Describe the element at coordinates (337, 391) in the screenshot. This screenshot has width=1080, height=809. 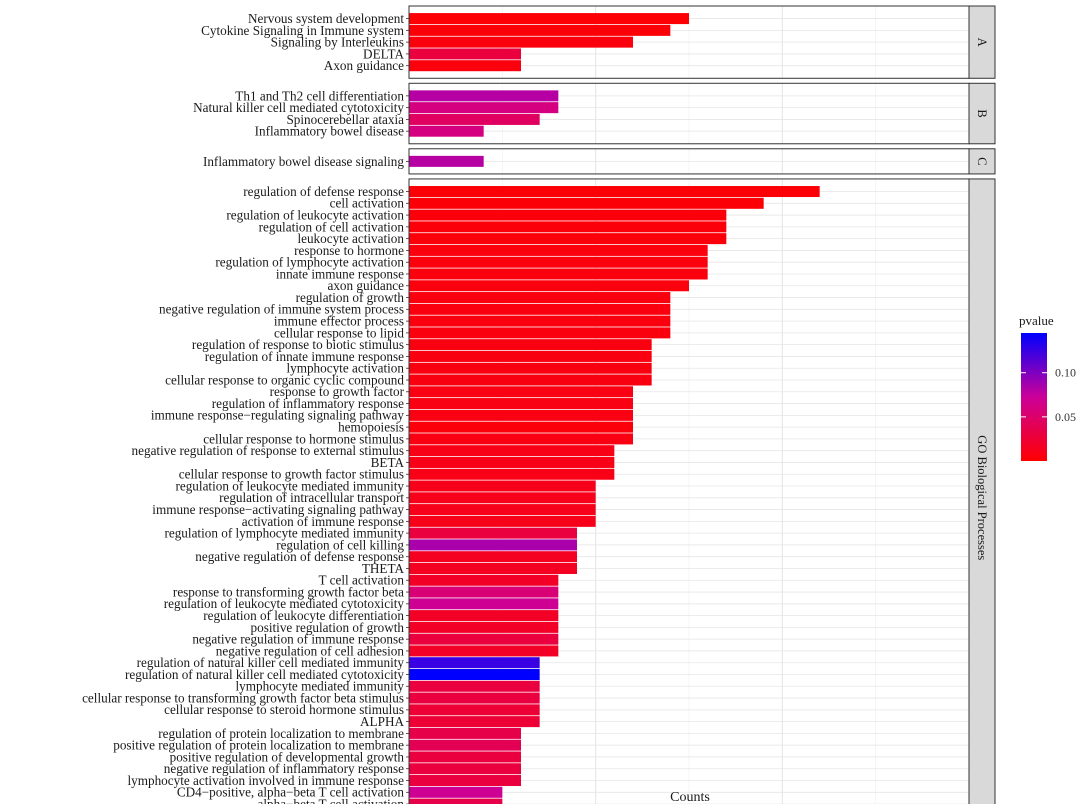
I see `y-tick-label: response to growth factor` at that location.